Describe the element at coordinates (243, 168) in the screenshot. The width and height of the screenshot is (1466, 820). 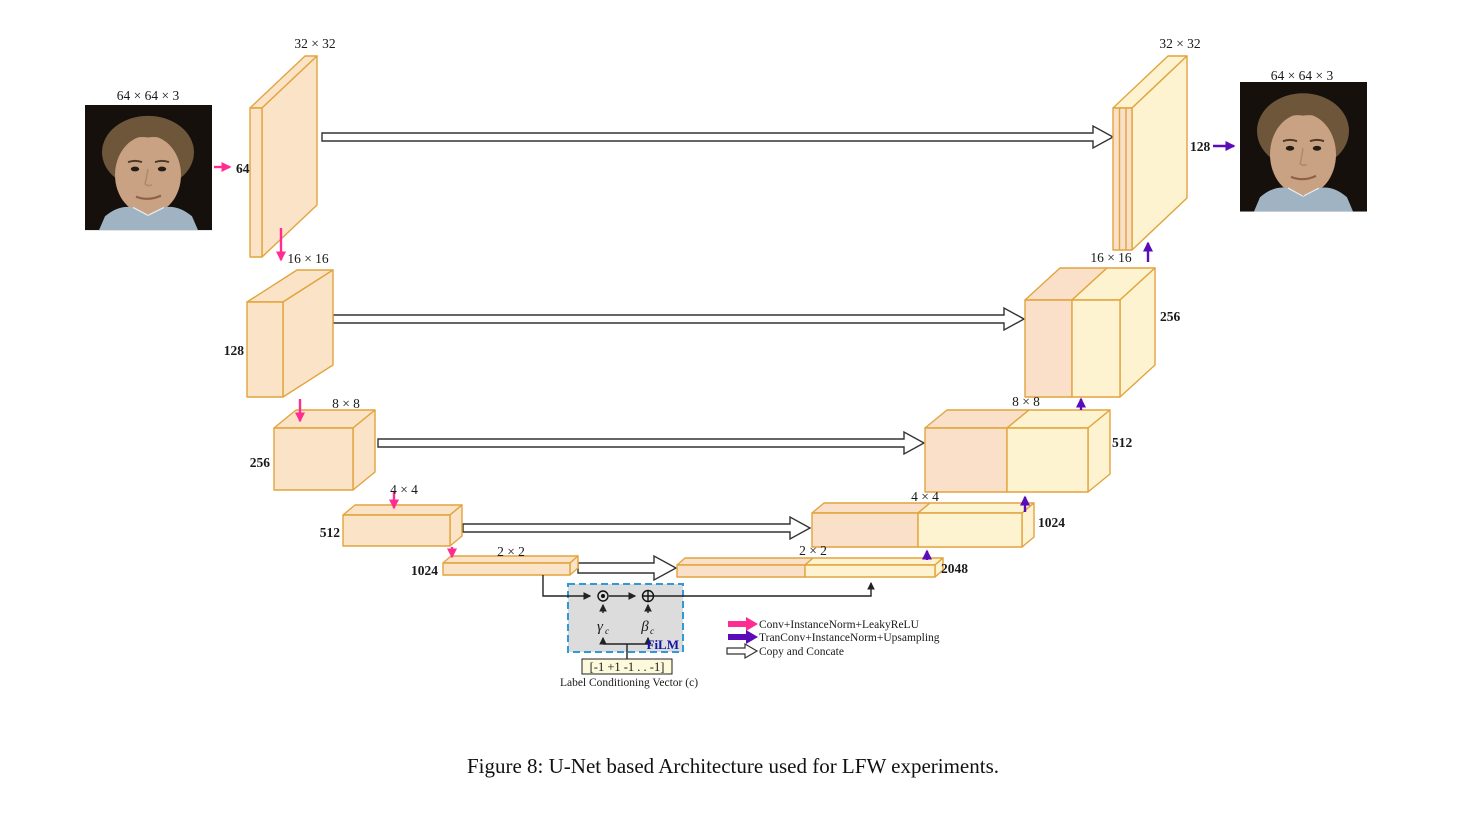
I see `encoder-channels-64: 64` at that location.